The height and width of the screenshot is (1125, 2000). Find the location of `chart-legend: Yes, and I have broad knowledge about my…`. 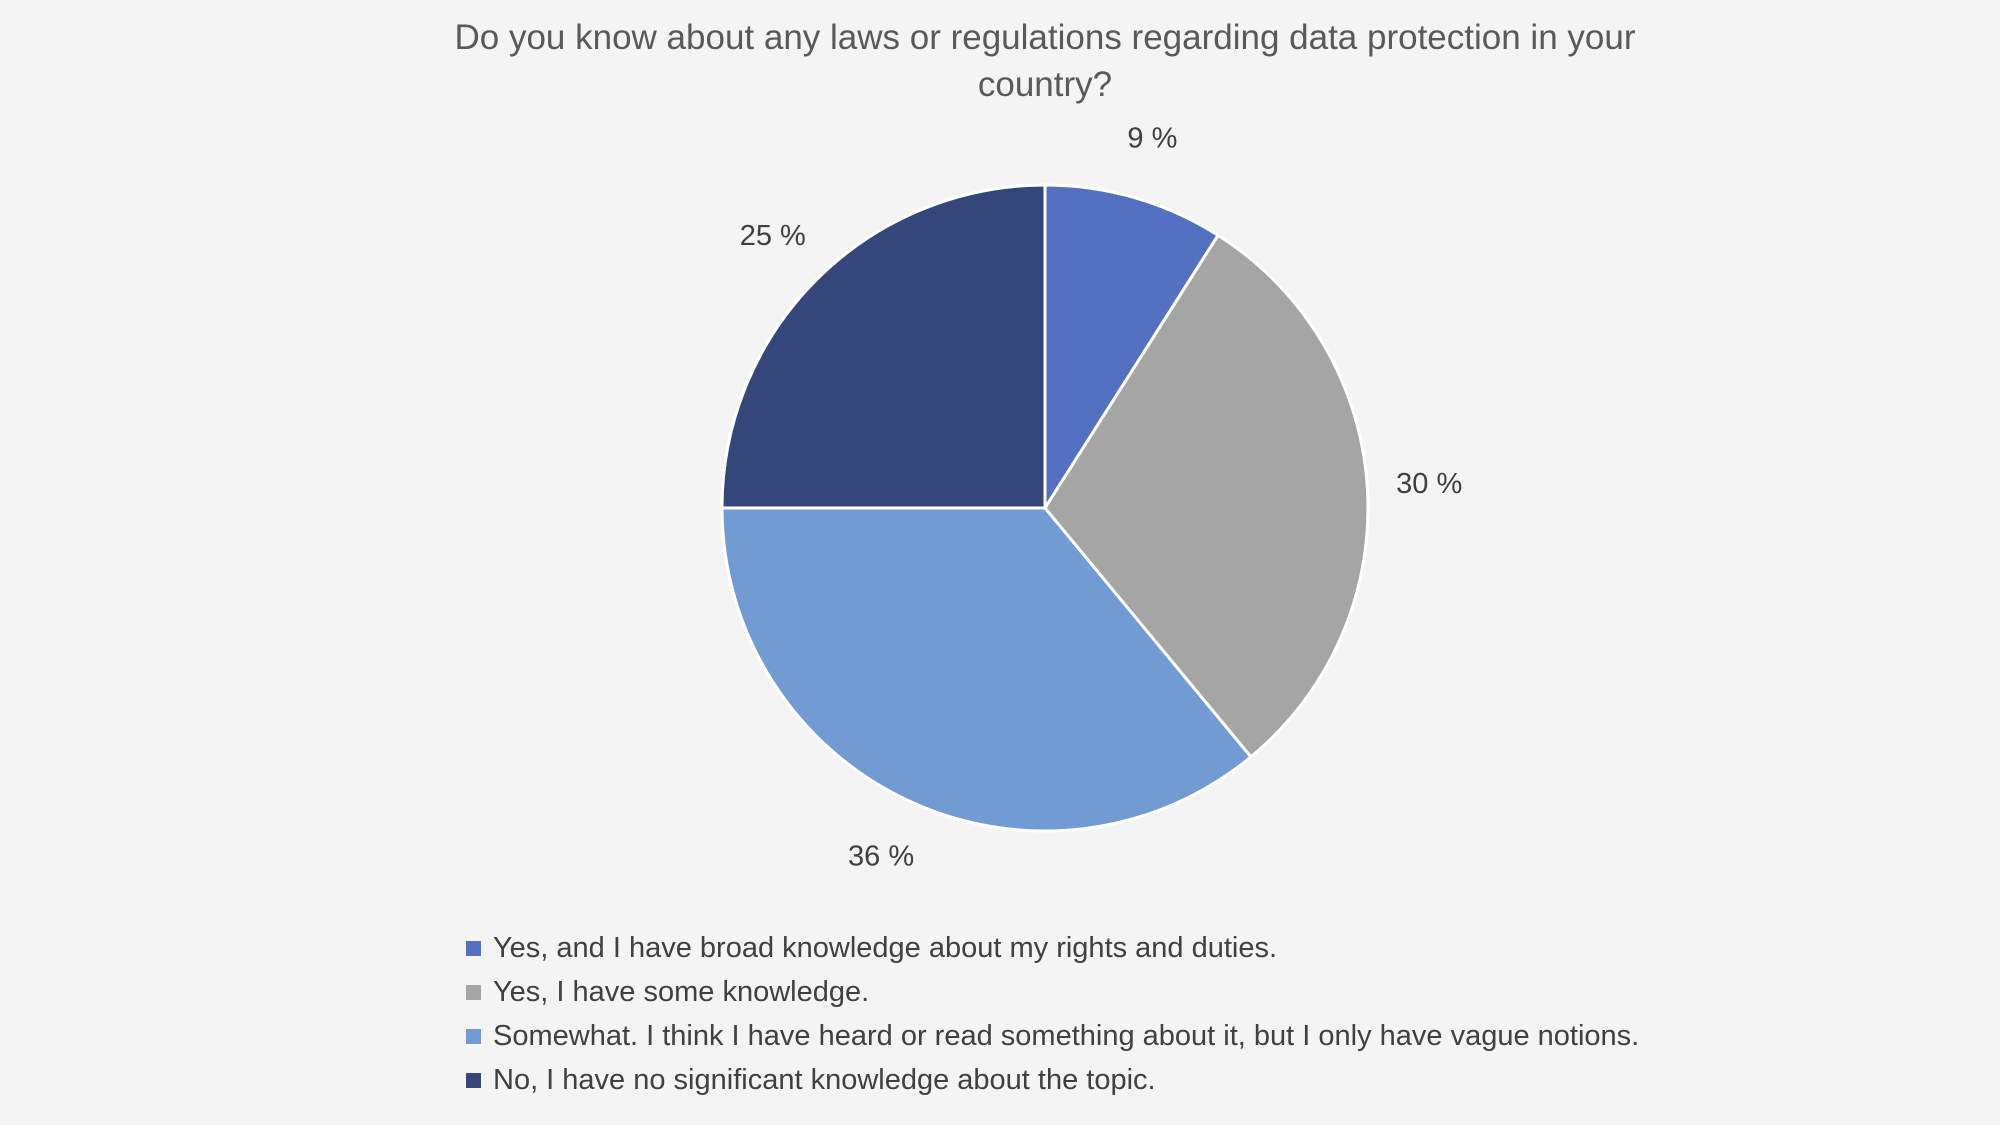

chart-legend: Yes, and I have broad knowledge about my… is located at coordinates (1116, 1014).